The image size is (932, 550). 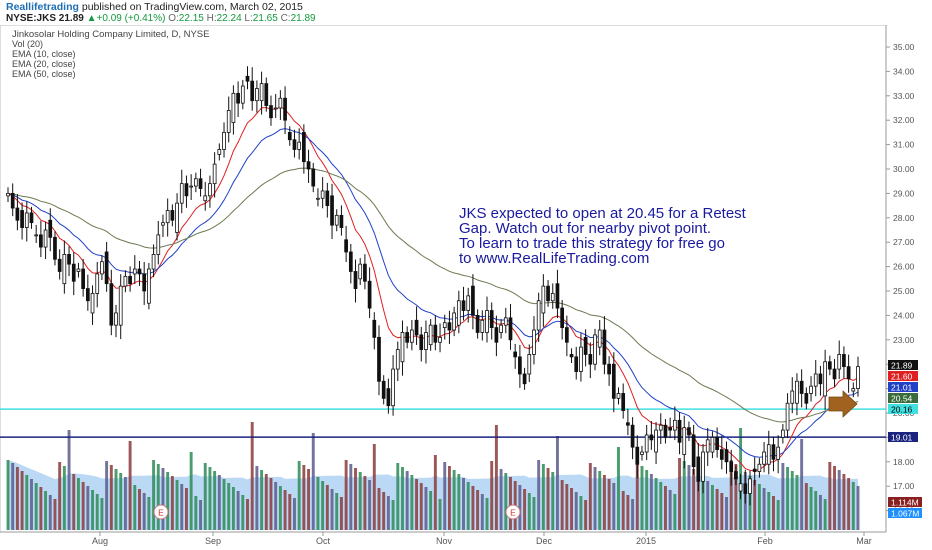 I want to click on price-change: +0.09 (+0.41%), so click(x=131, y=18).